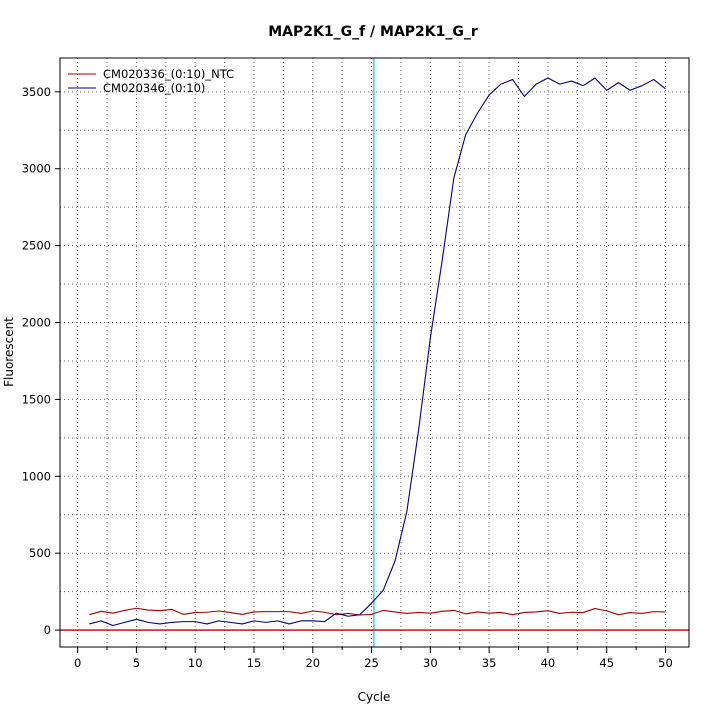  I want to click on x-axis: 0 5 10 15 20 25 30 35 40 45 50, so click(373, 658).